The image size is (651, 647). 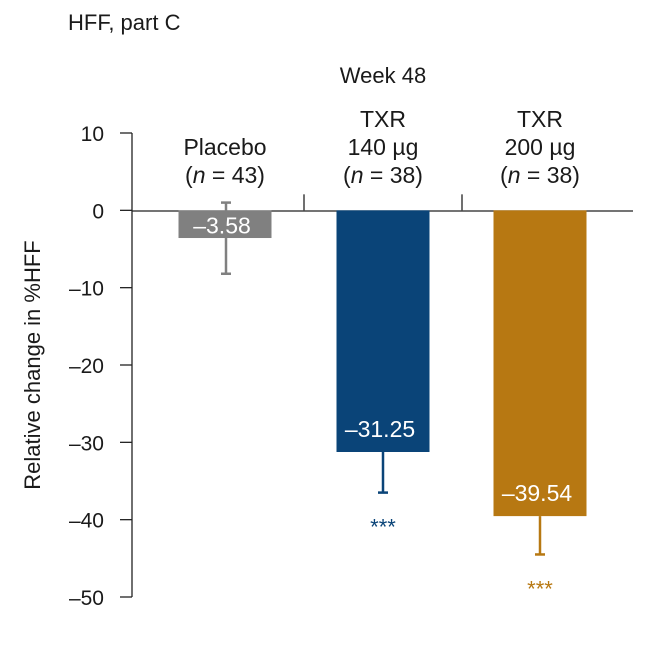 I want to click on category-label: 200 µg, so click(x=540, y=147).